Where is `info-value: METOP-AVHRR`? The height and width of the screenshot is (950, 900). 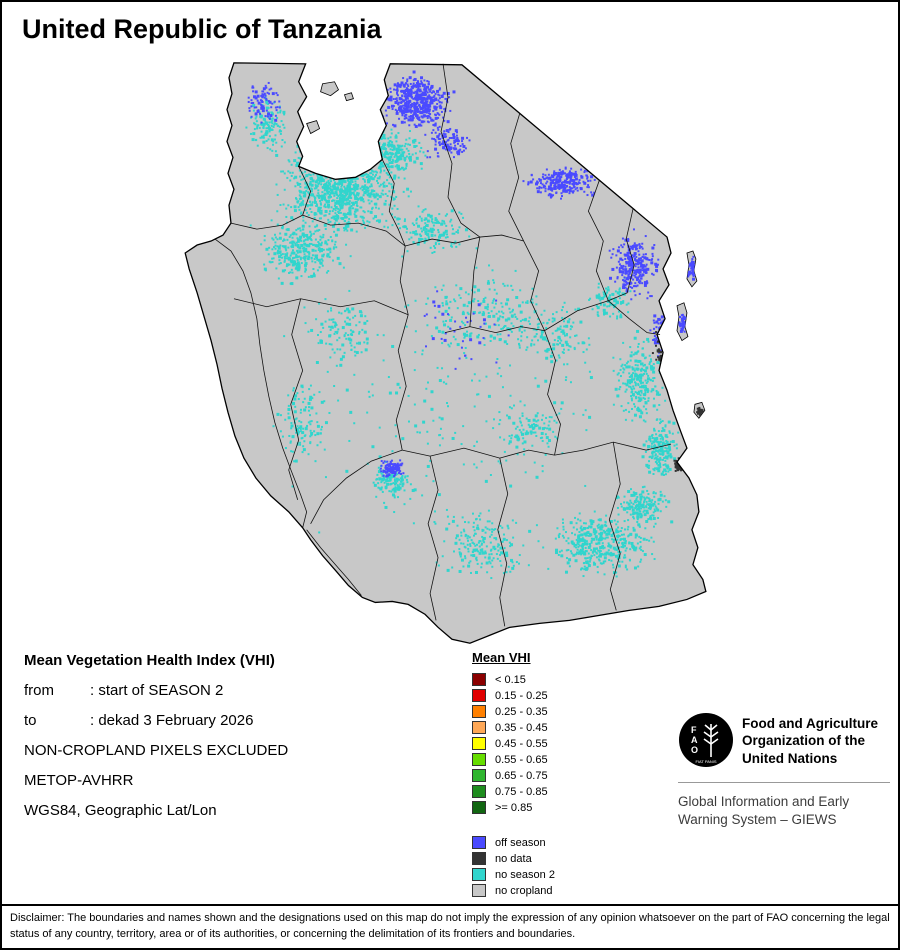 info-value: METOP-AVHRR is located at coordinates (79, 780).